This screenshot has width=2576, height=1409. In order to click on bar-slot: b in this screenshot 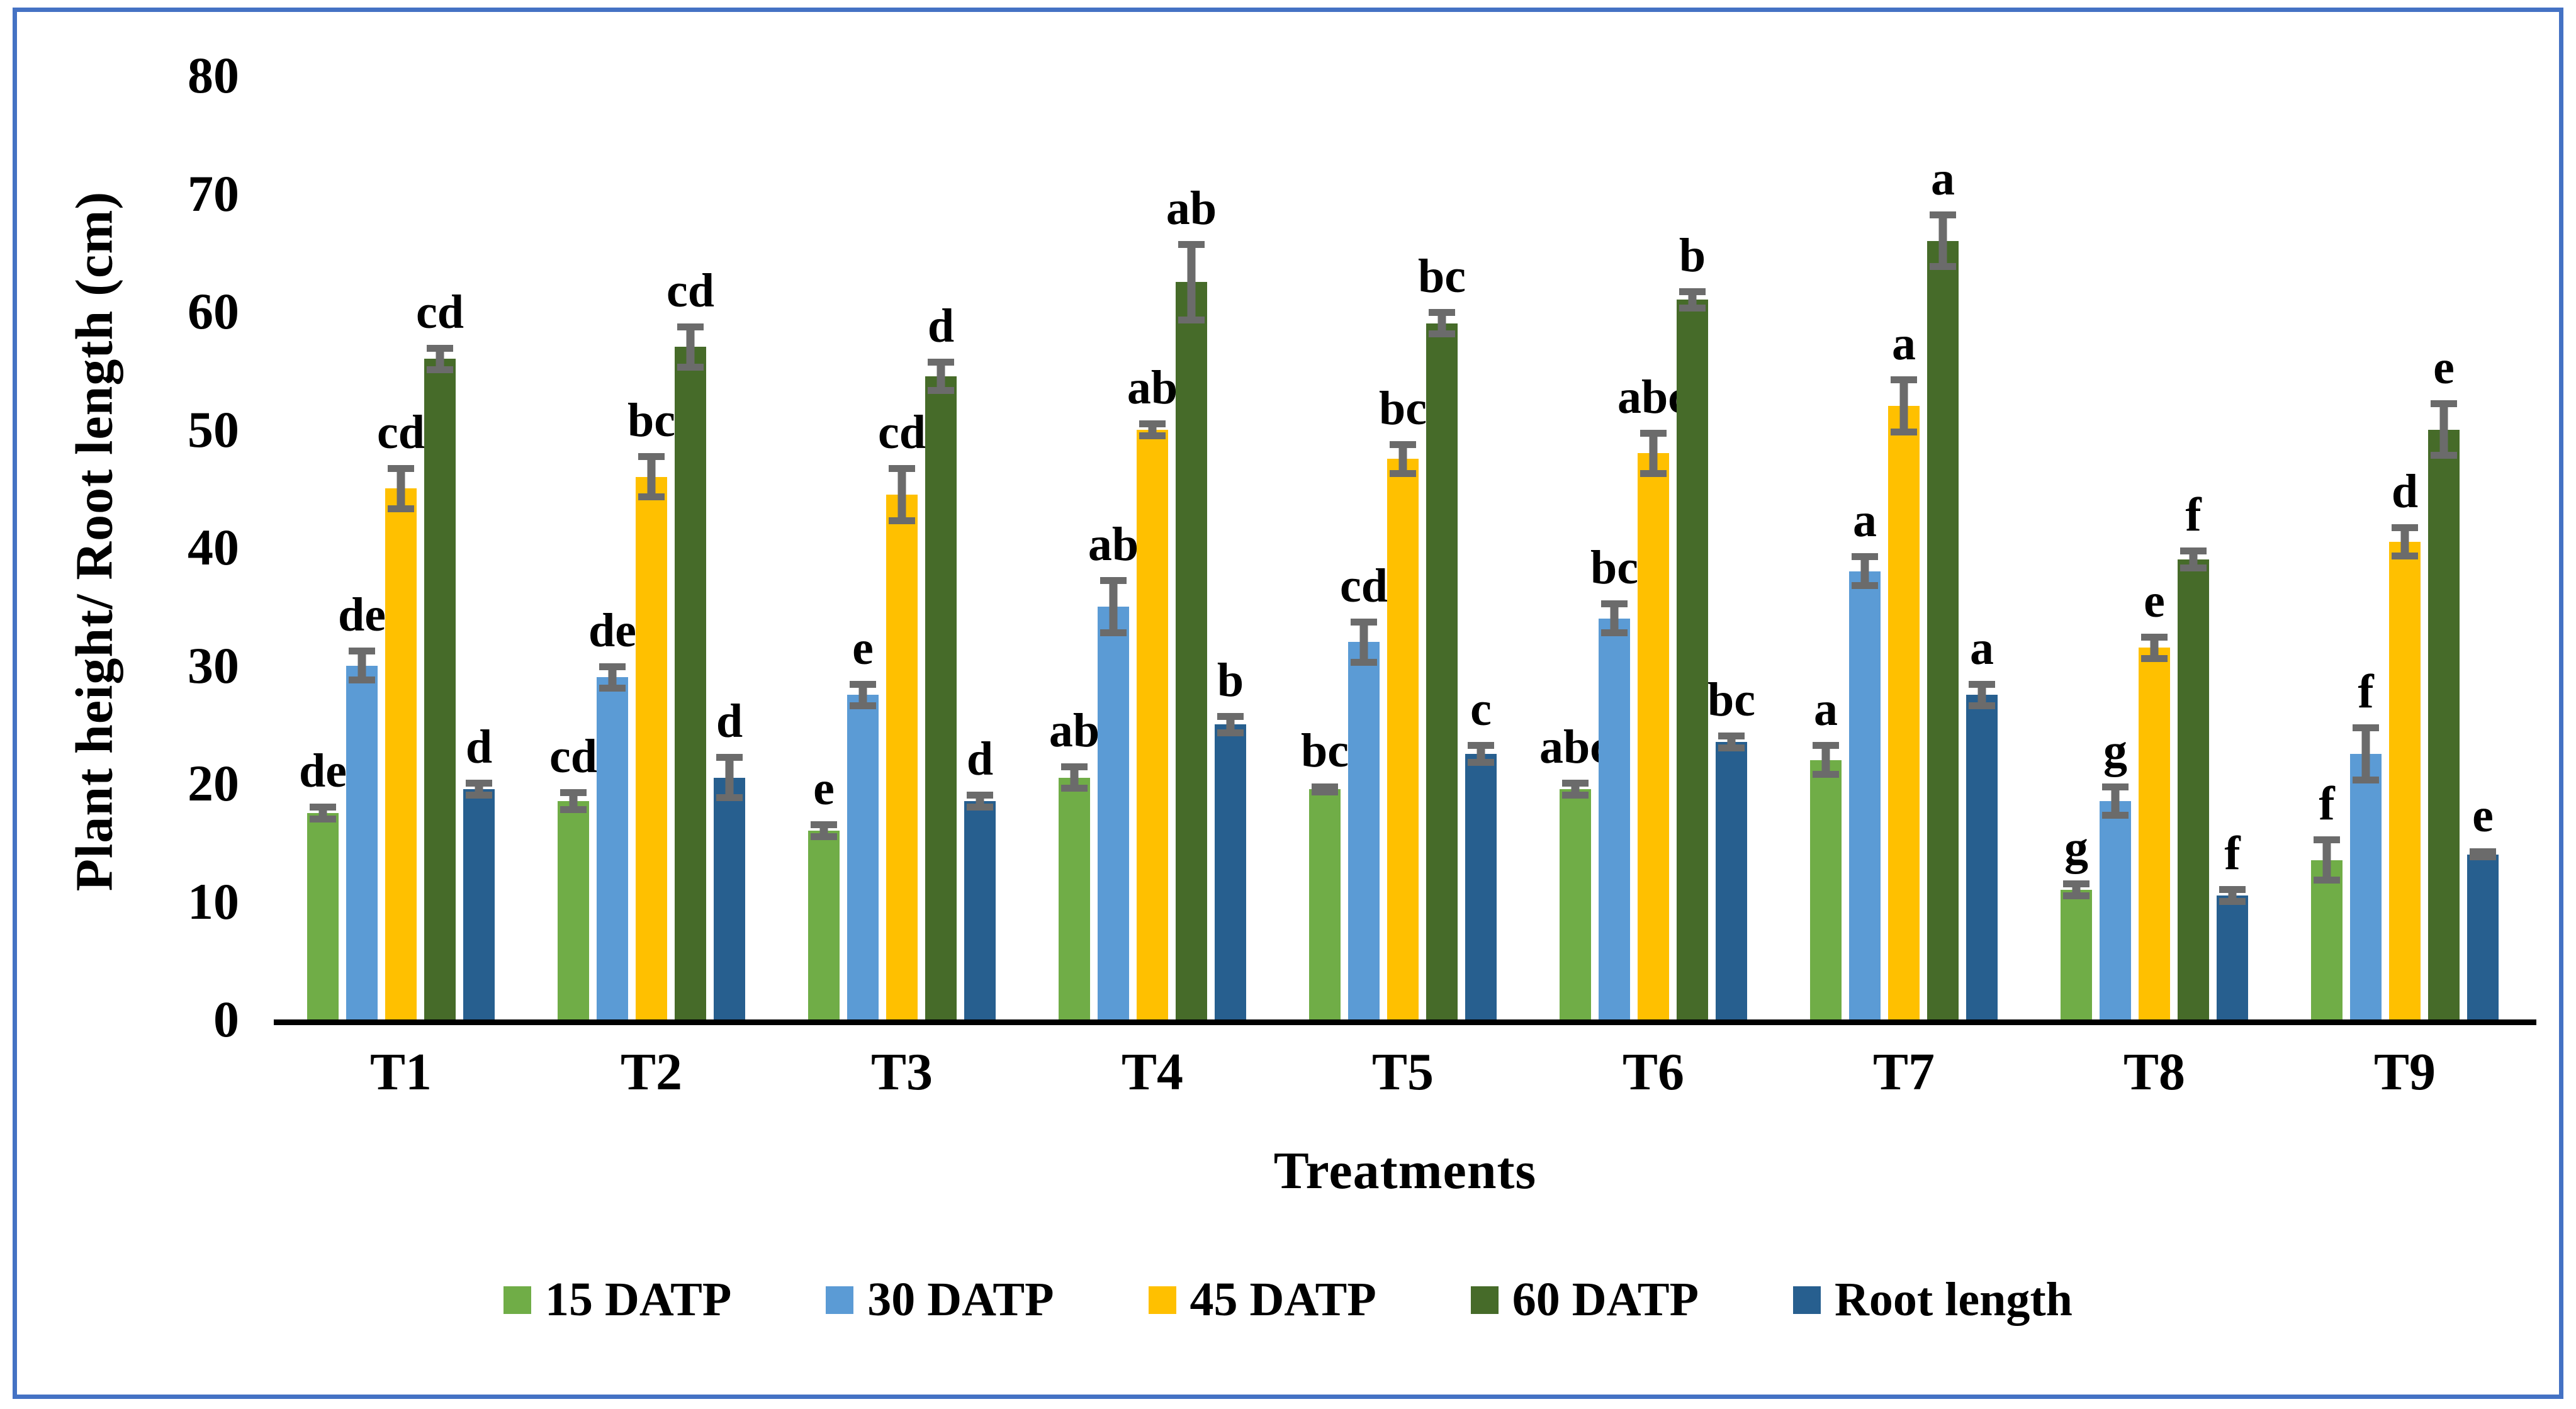, I will do `click(1230, 547)`.